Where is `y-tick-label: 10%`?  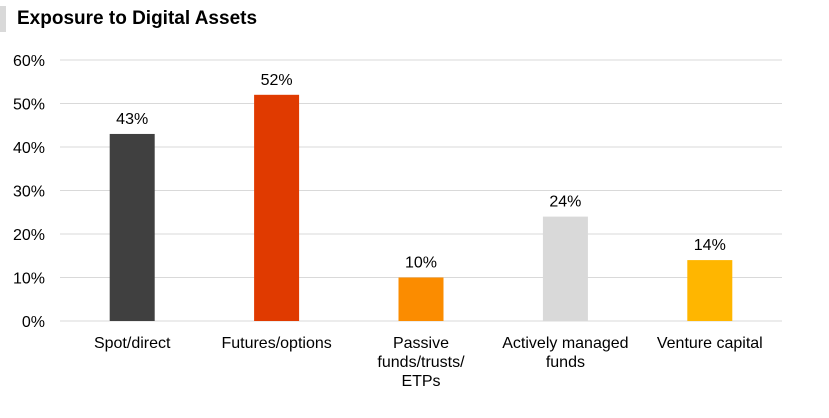 y-tick-label: 10% is located at coordinates (29, 279).